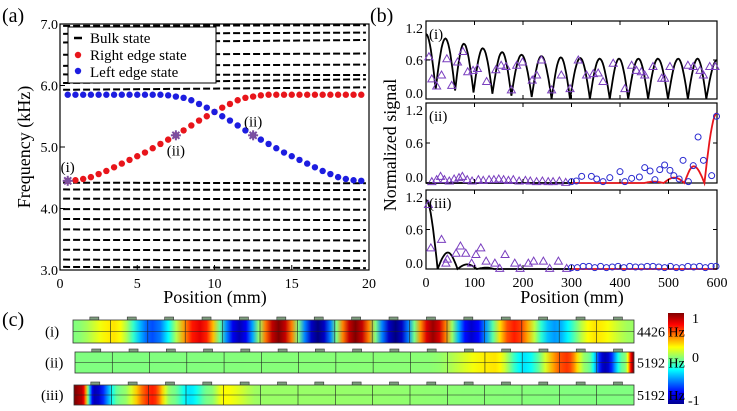 This screenshot has width=737, height=411. I want to click on subplot-label: (ii), so click(438, 117).